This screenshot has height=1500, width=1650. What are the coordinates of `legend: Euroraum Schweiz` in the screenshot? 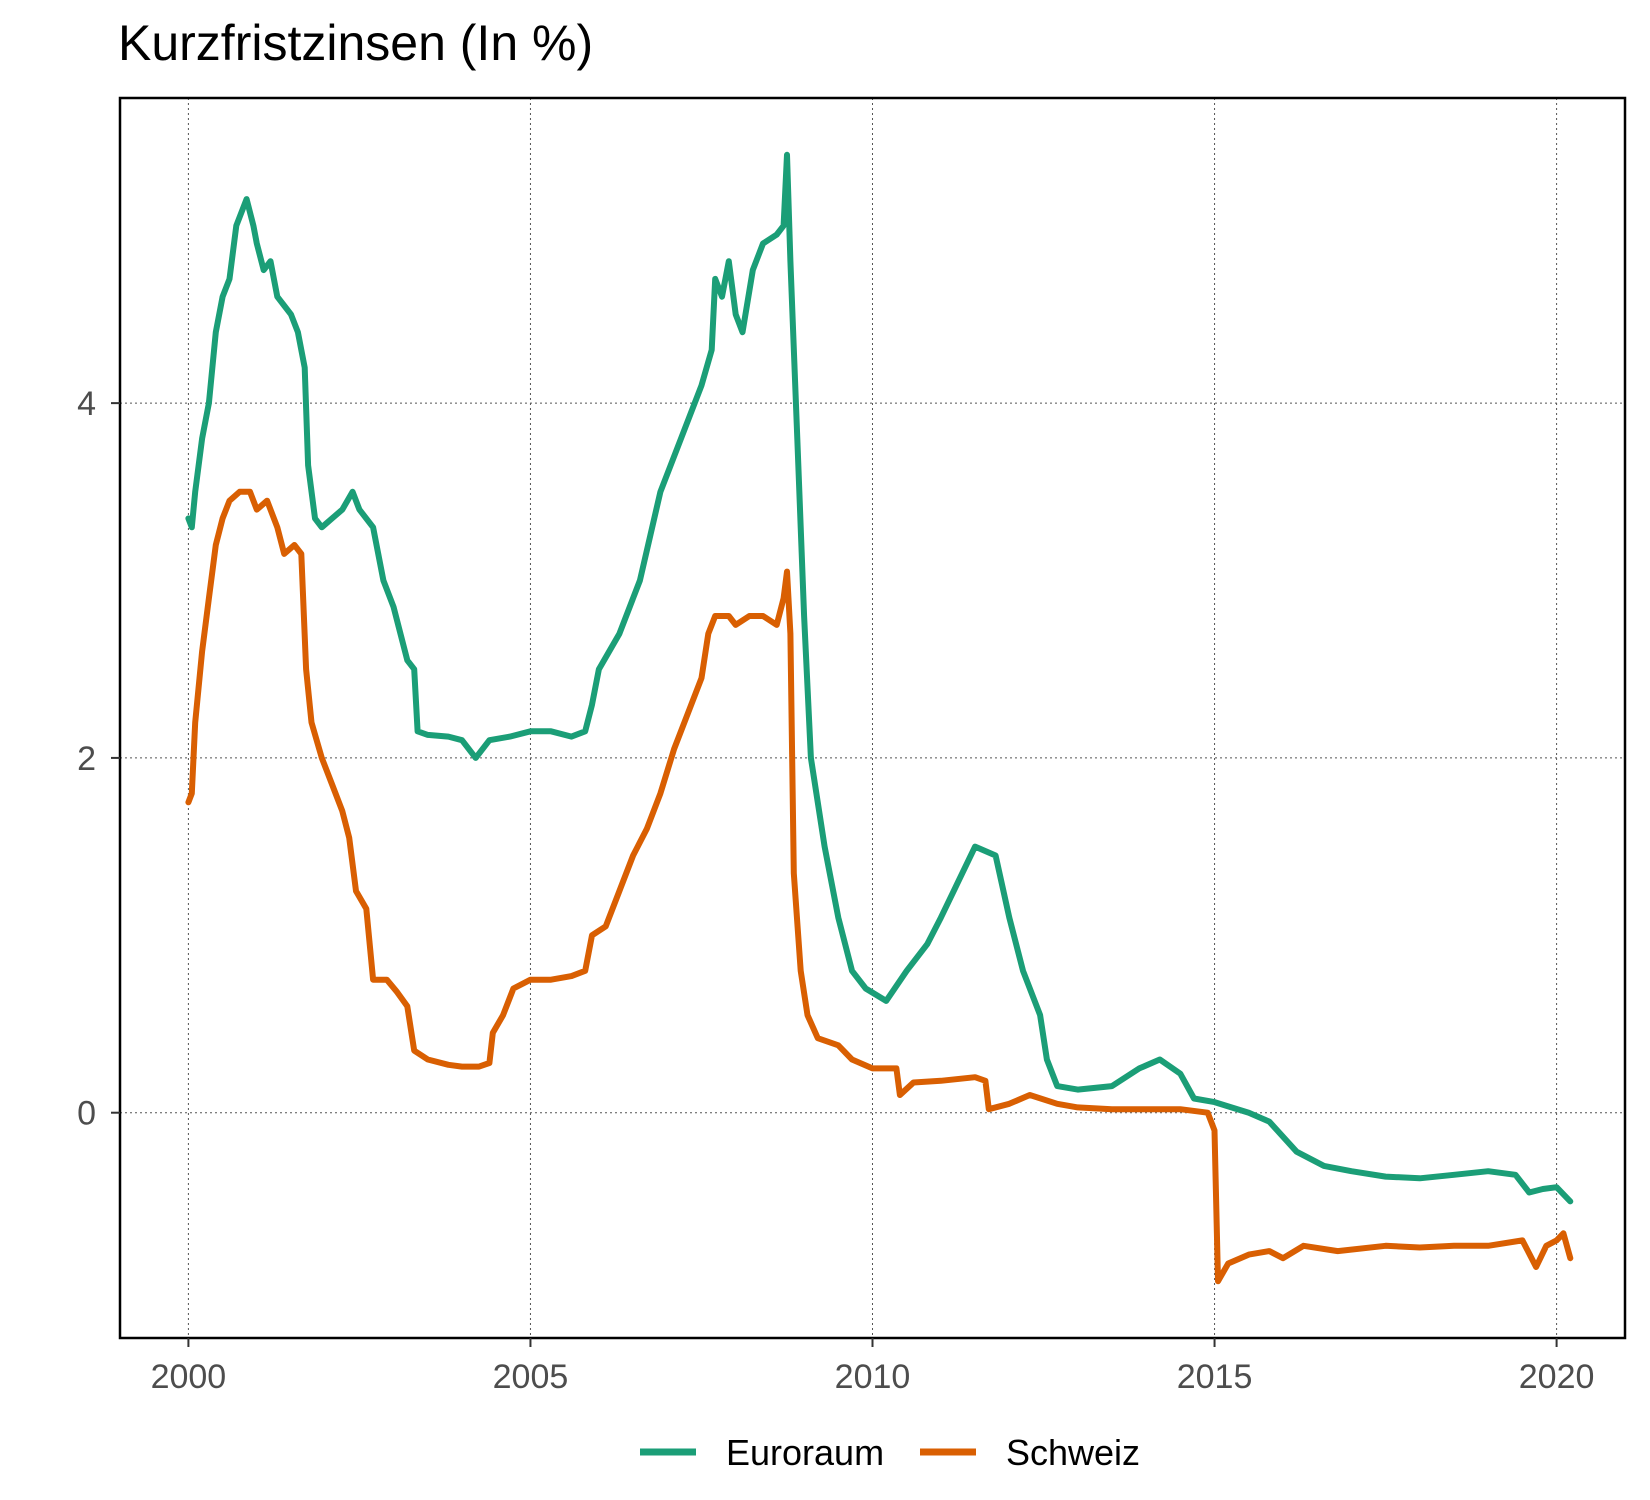 It's located at (890, 1452).